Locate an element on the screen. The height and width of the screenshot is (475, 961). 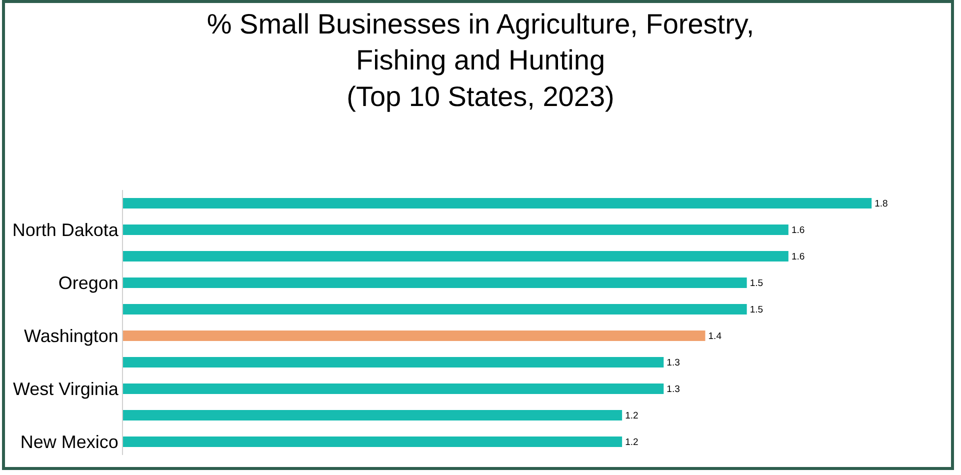
y-tick-label: Washington is located at coordinates (71, 336).